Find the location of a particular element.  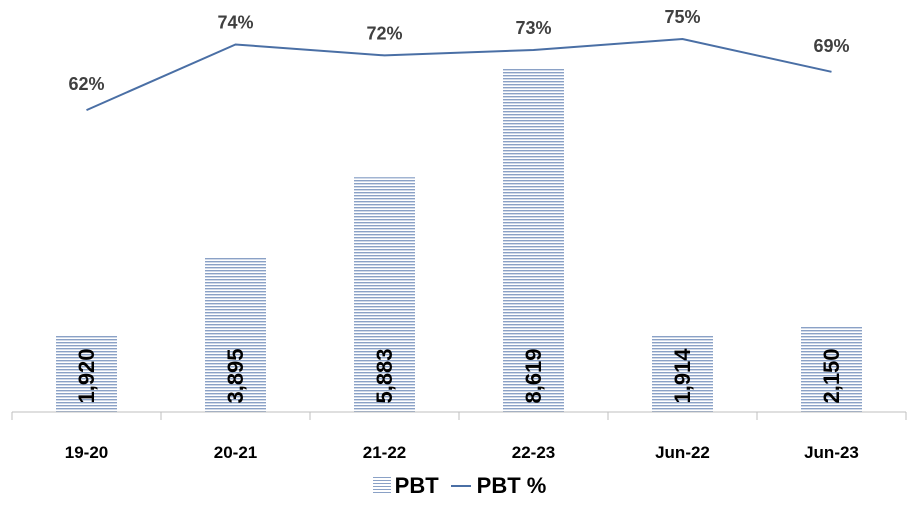

line-value-label: 62% is located at coordinates (86, 84).